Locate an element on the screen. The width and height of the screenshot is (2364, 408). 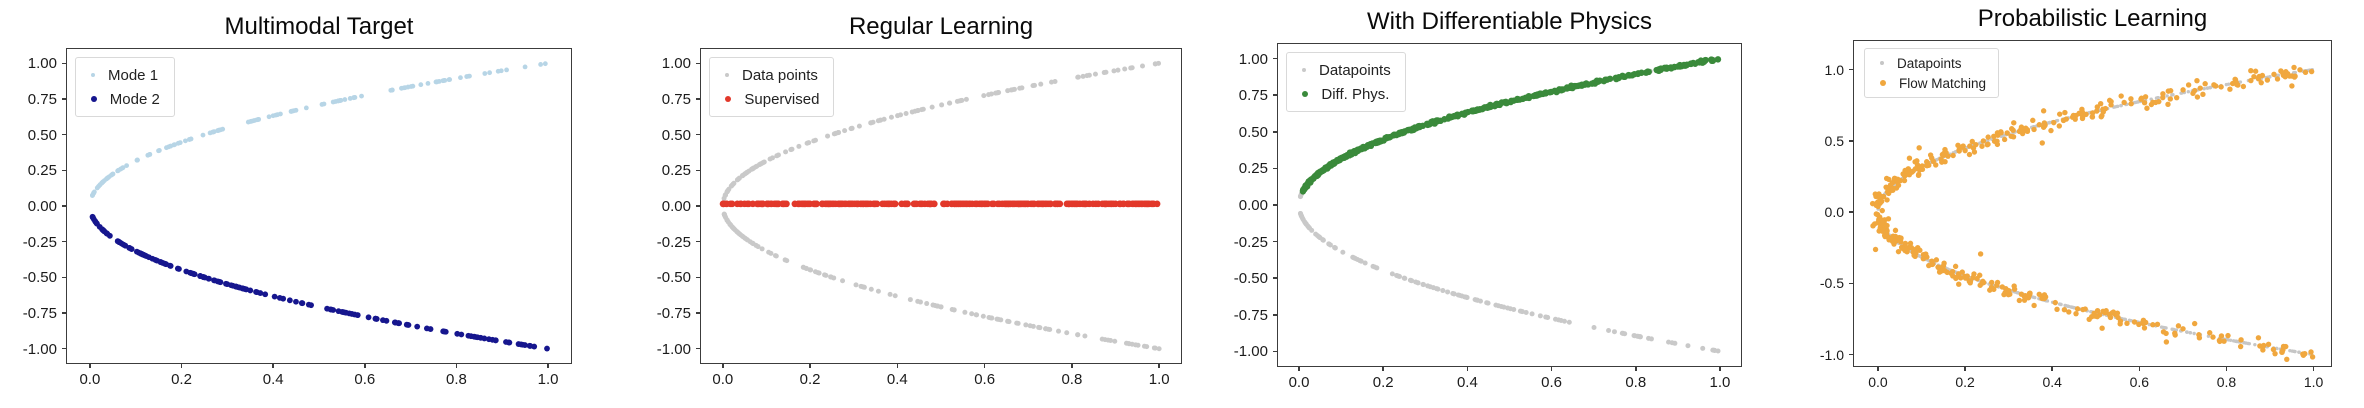
plot-title-differentiable-physics: With Differentiable Physics is located at coordinates (1509, 21).